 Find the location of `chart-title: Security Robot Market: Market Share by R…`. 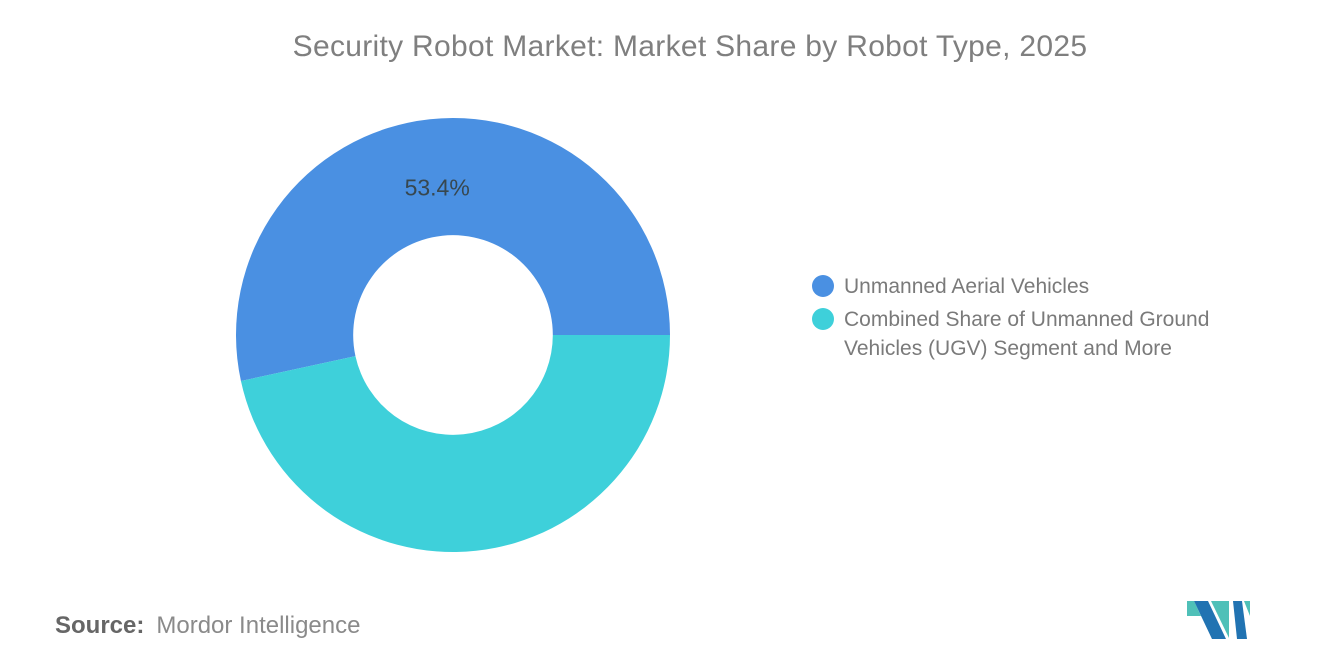

chart-title: Security Robot Market: Market Share by R… is located at coordinates (690, 46).